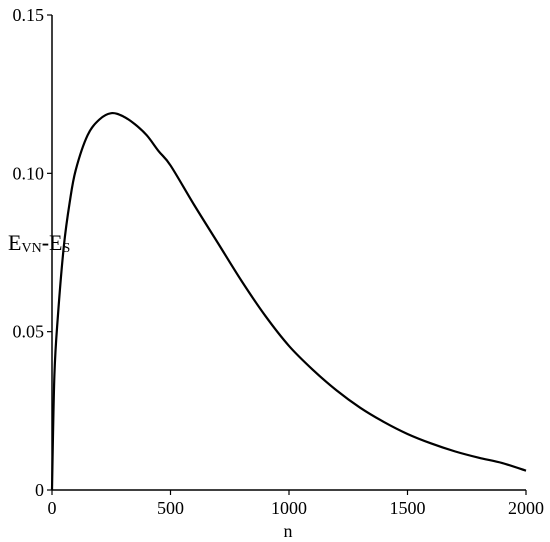  What do you see at coordinates (29, 15) in the screenshot?
I see `y-tick-label: 0.15` at bounding box center [29, 15].